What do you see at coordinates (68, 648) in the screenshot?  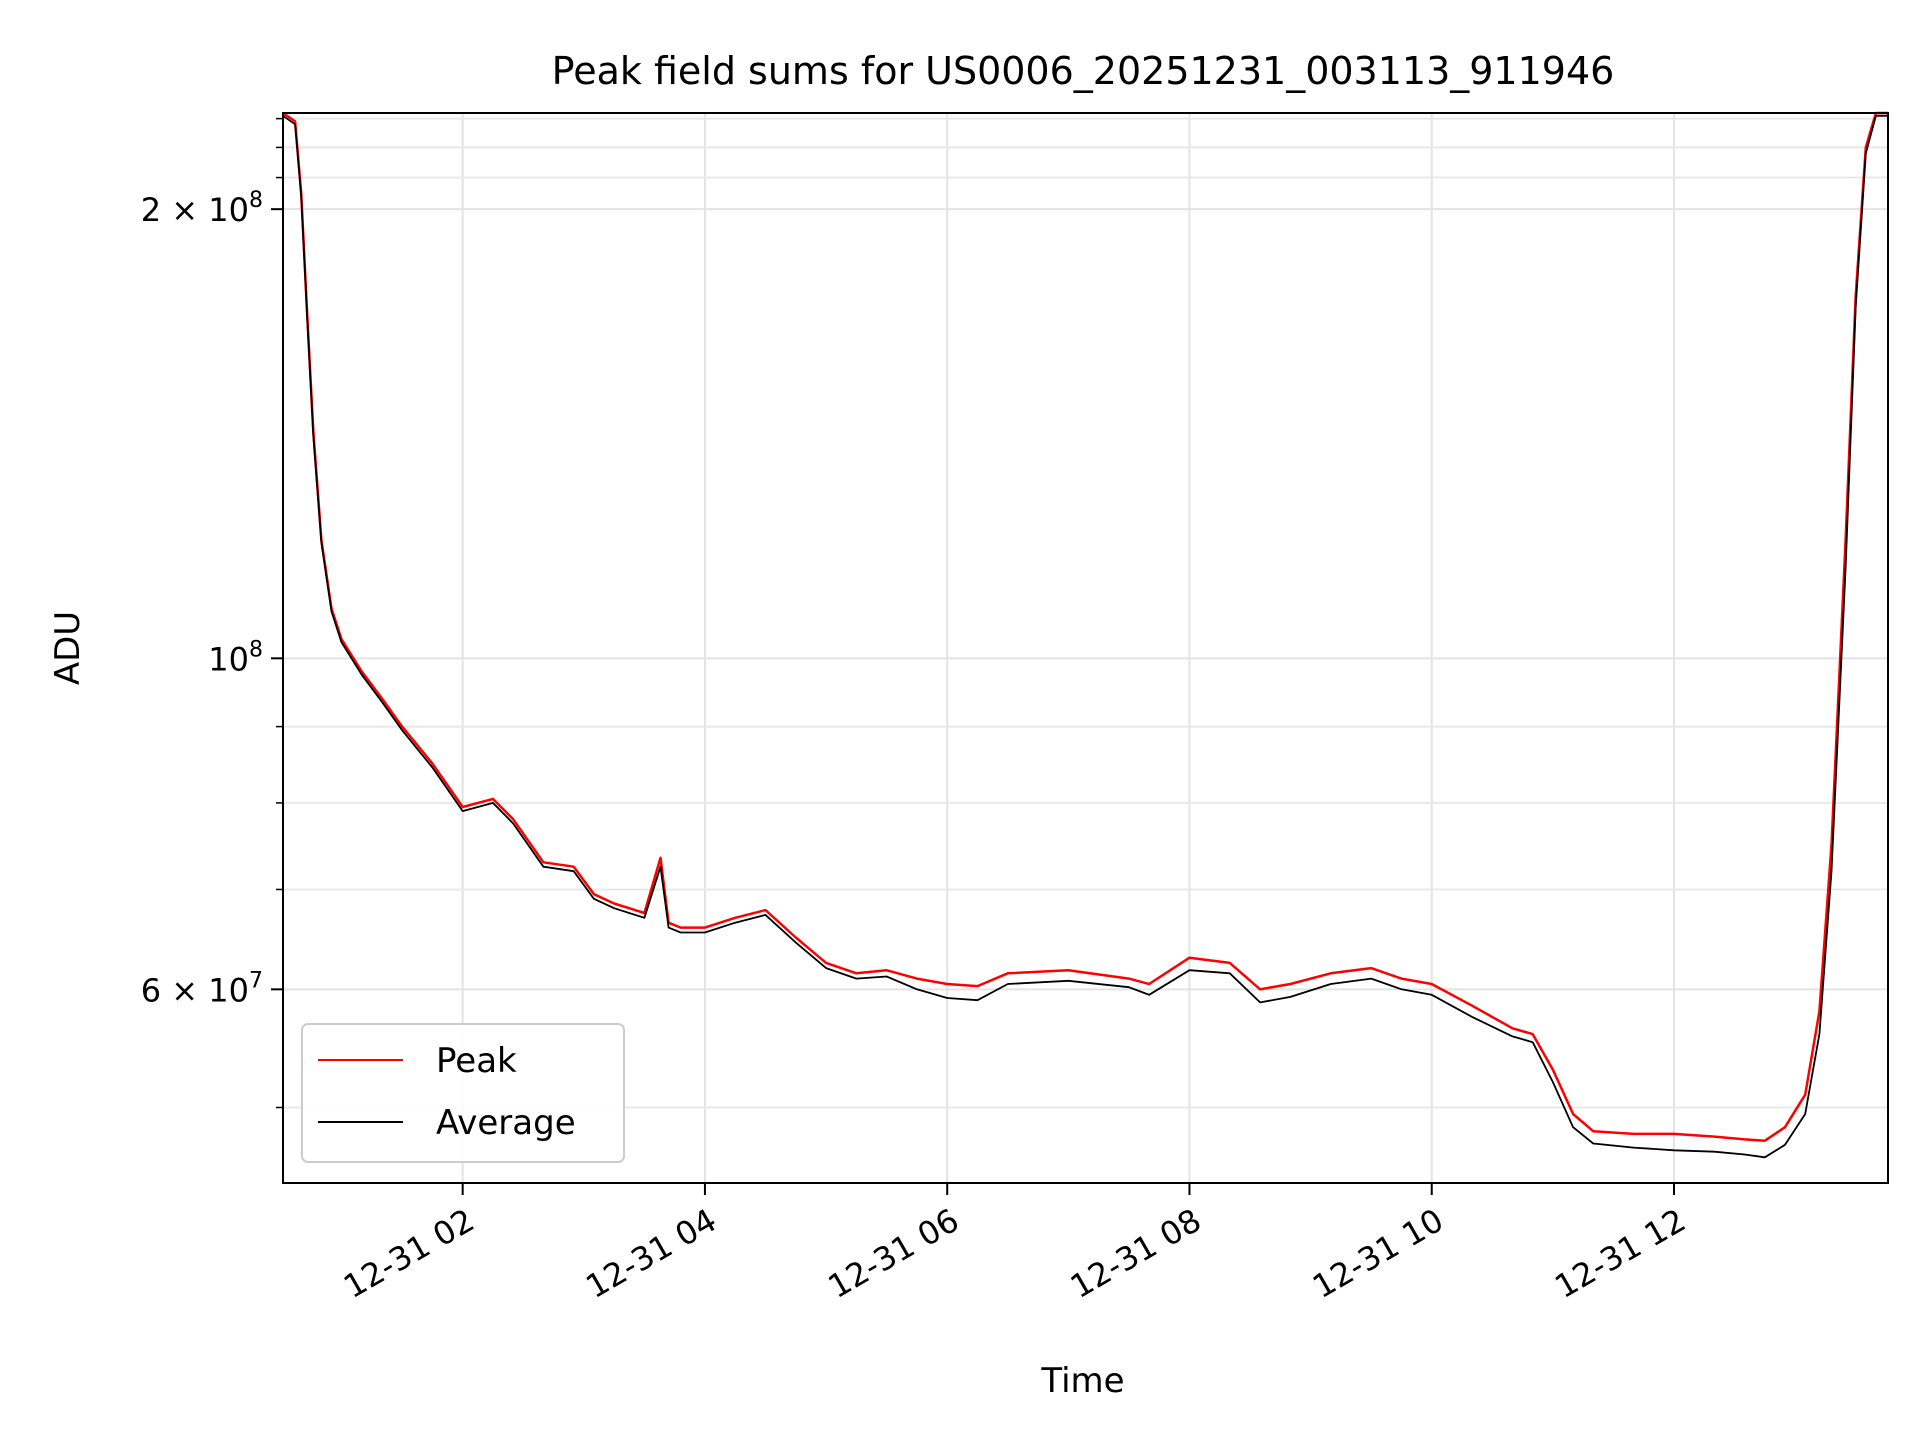 I see `y-axis-label: ADU` at bounding box center [68, 648].